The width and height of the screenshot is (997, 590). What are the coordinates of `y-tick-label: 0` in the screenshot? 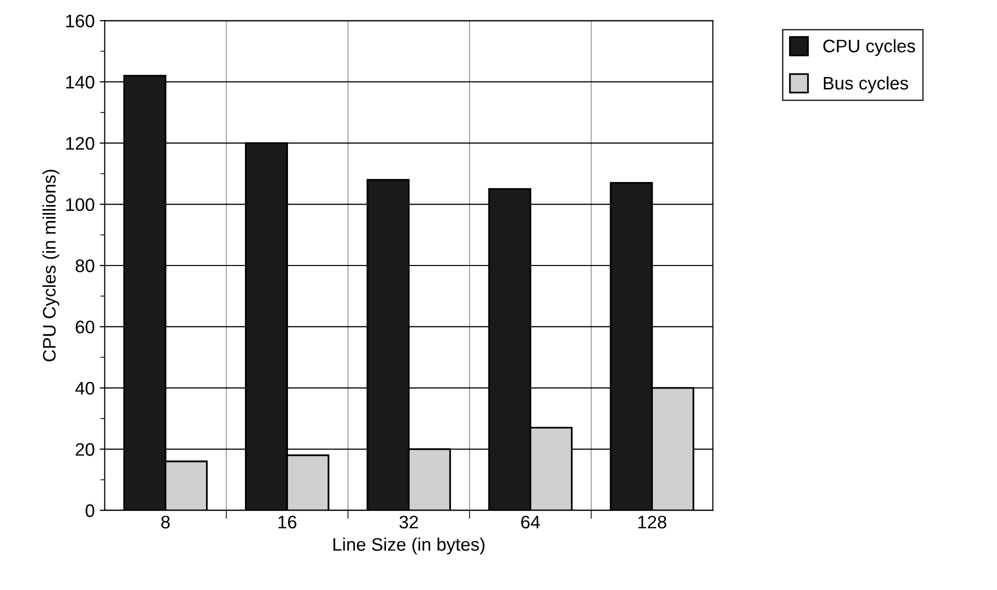 It's located at (90, 511).